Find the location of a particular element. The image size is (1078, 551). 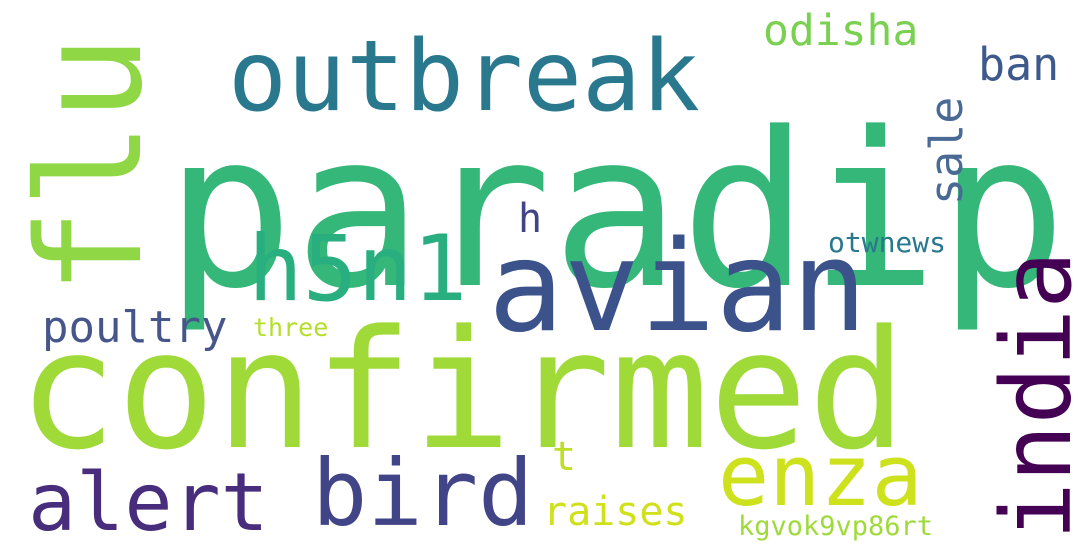

word: outbreak is located at coordinates (464, 77).